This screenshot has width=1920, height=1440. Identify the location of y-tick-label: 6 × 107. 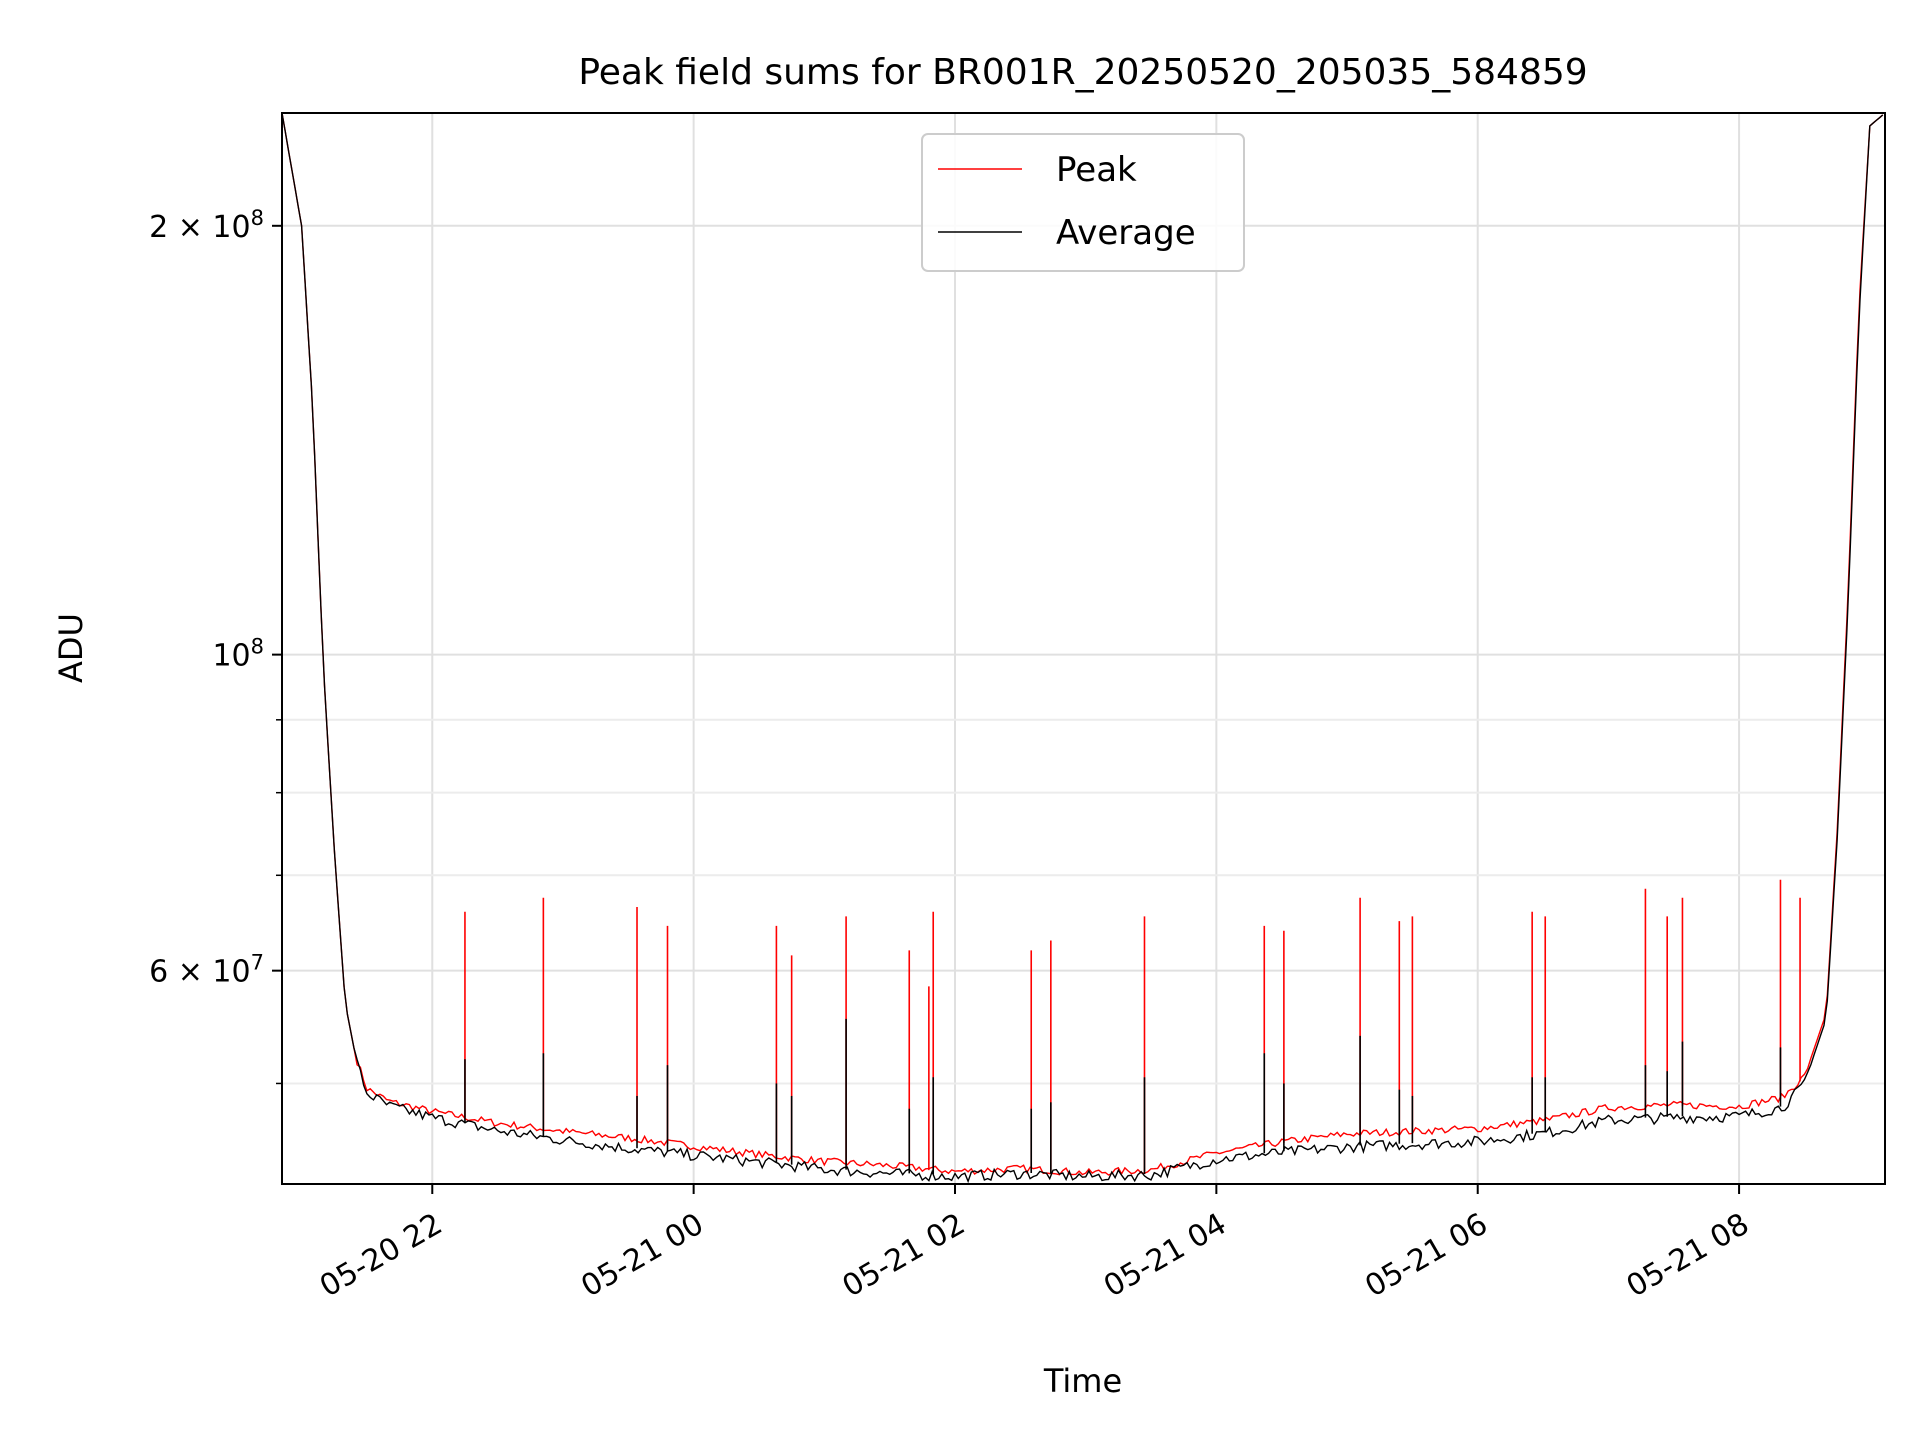
(206, 970).